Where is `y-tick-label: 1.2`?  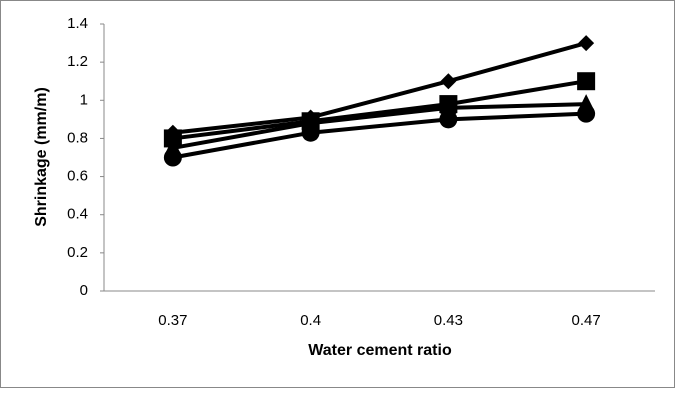
y-tick-label: 1.2 is located at coordinates (77, 61).